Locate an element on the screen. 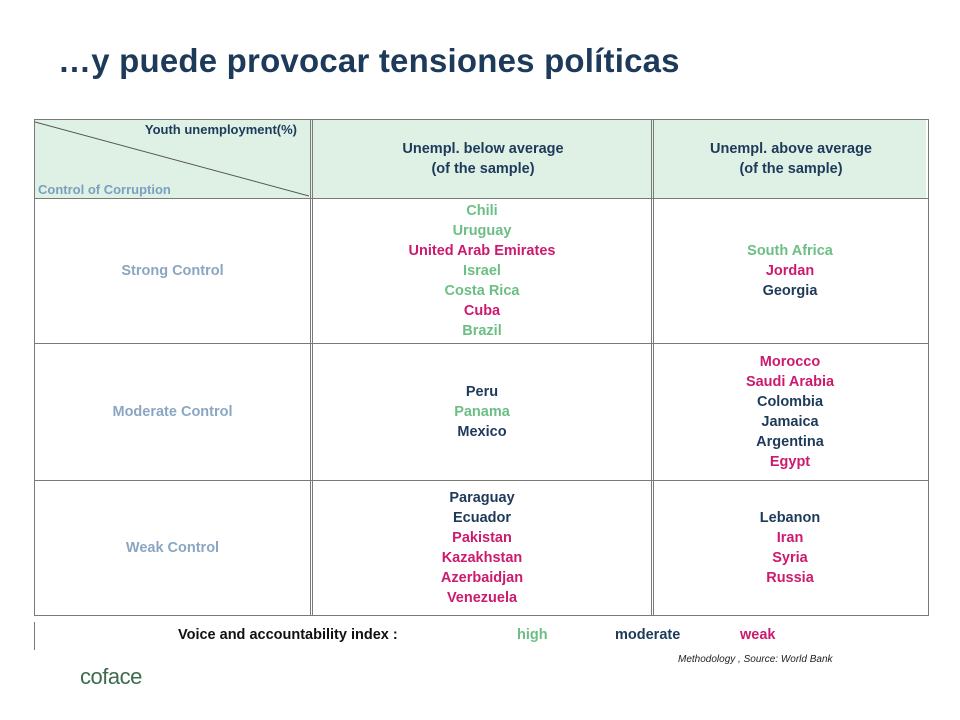 The height and width of the screenshot is (720, 960). list-item: Georgia is located at coordinates (790, 291).